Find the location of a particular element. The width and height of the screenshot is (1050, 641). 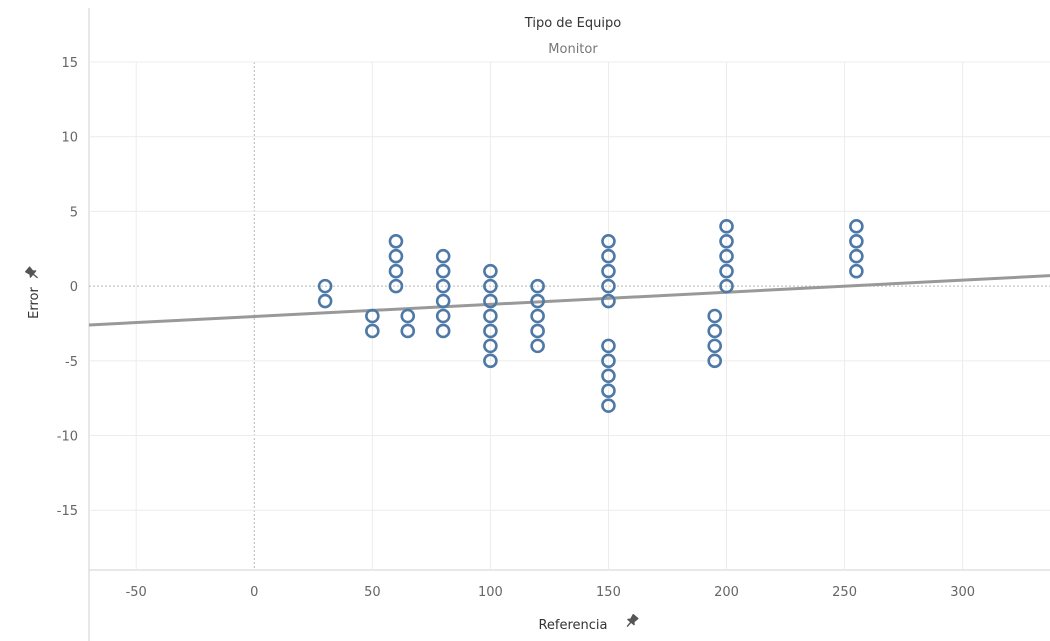

trend-line is located at coordinates (569, 300).